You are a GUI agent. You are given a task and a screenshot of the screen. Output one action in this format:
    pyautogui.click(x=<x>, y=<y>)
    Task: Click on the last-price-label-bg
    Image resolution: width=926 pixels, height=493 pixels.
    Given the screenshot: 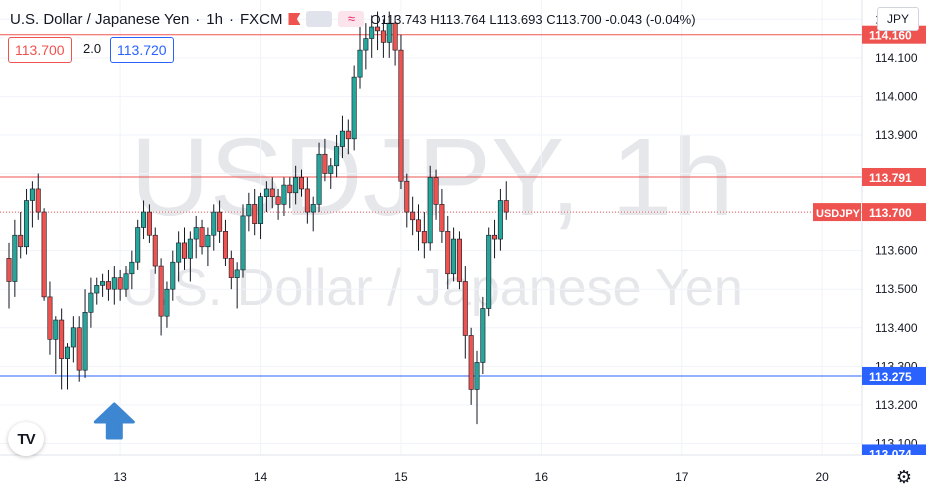 What is the action you would take?
    pyautogui.click(x=894, y=212)
    